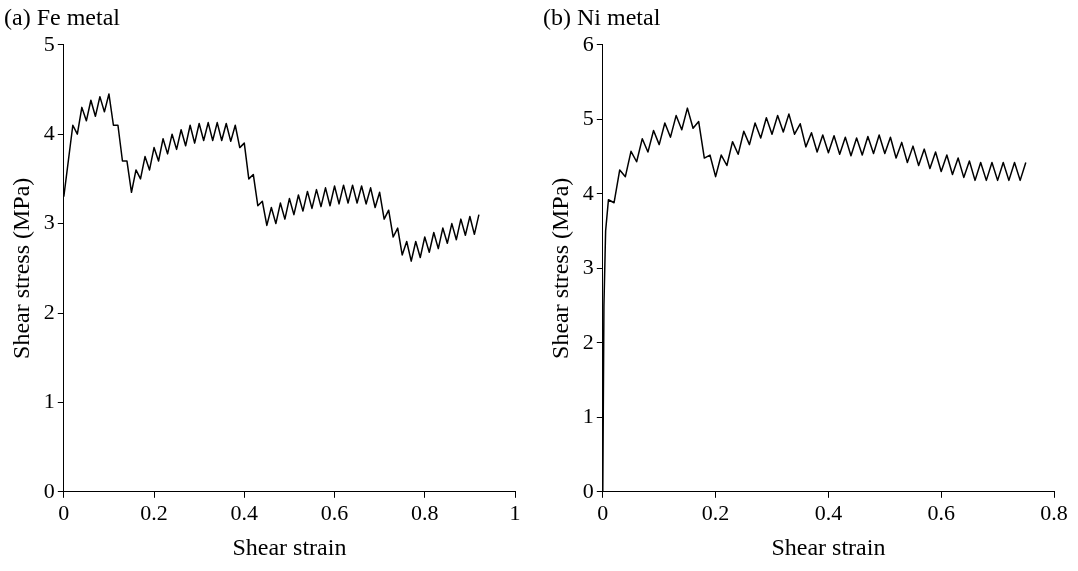 The image size is (1078, 571). Describe the element at coordinates (62, 16) in the screenshot. I see `chart-title: (a) Fe metal` at that location.